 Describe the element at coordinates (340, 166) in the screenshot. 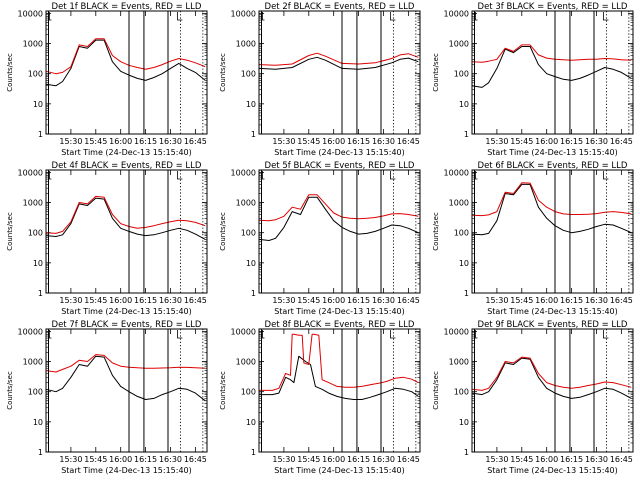

I see `panel-title: Det 5f BLACK = Events, RED = LLD` at that location.